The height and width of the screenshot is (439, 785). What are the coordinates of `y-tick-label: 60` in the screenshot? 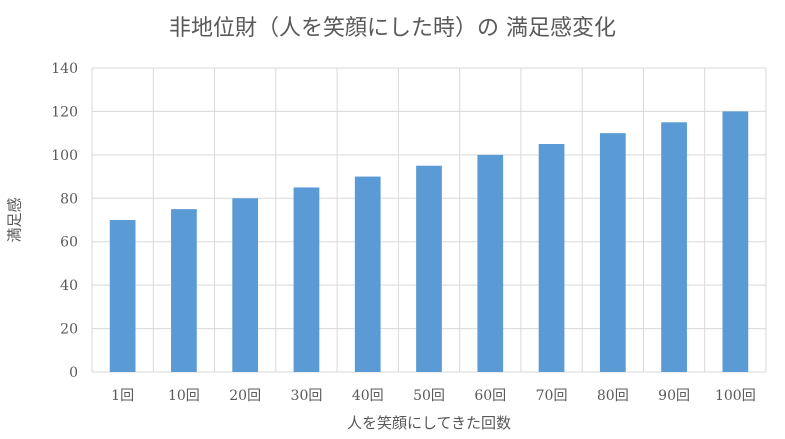 It's located at (69, 243).